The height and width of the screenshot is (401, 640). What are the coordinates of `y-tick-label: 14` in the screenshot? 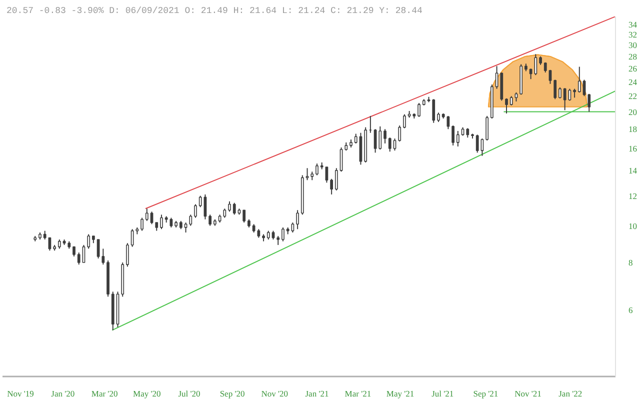 It's located at (633, 170).